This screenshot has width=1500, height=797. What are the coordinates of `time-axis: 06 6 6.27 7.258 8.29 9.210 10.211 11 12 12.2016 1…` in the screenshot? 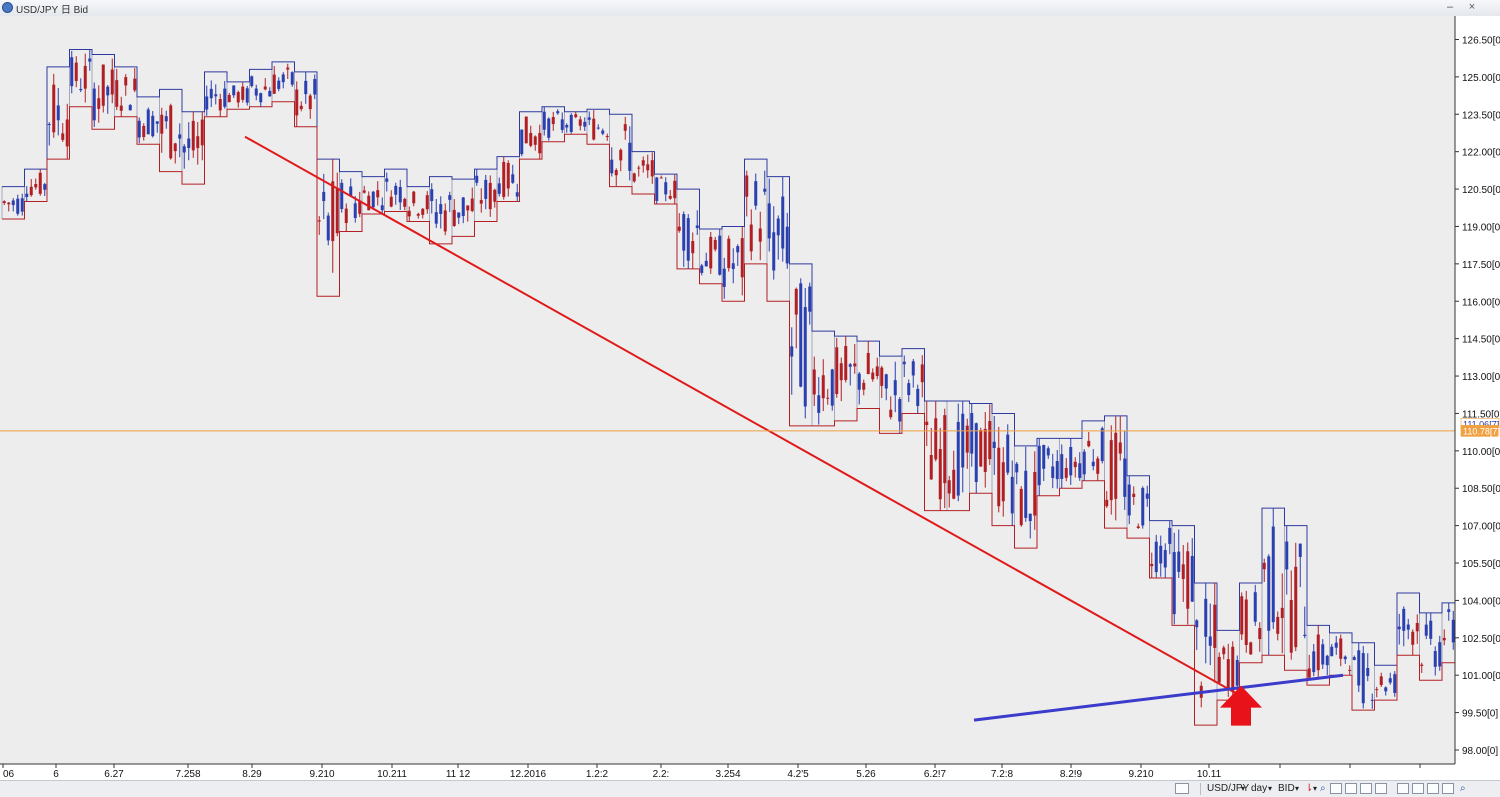 It's located at (750, 771).